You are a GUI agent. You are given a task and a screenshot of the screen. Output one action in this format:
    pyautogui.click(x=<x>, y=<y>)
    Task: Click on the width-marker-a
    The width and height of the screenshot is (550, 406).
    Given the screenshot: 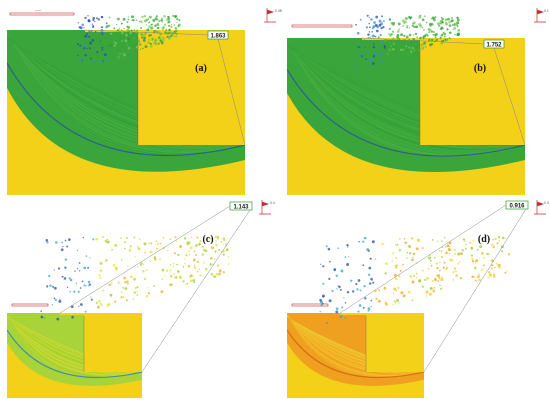 What is the action you would take?
    pyautogui.click(x=42, y=14)
    